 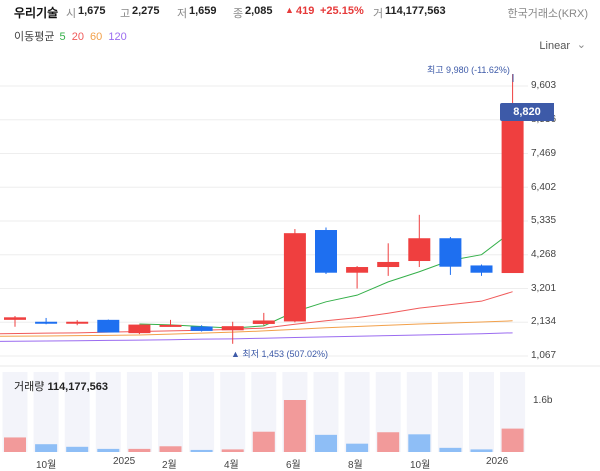 I want to click on moving-average-line-ma60, so click(x=256, y=328).